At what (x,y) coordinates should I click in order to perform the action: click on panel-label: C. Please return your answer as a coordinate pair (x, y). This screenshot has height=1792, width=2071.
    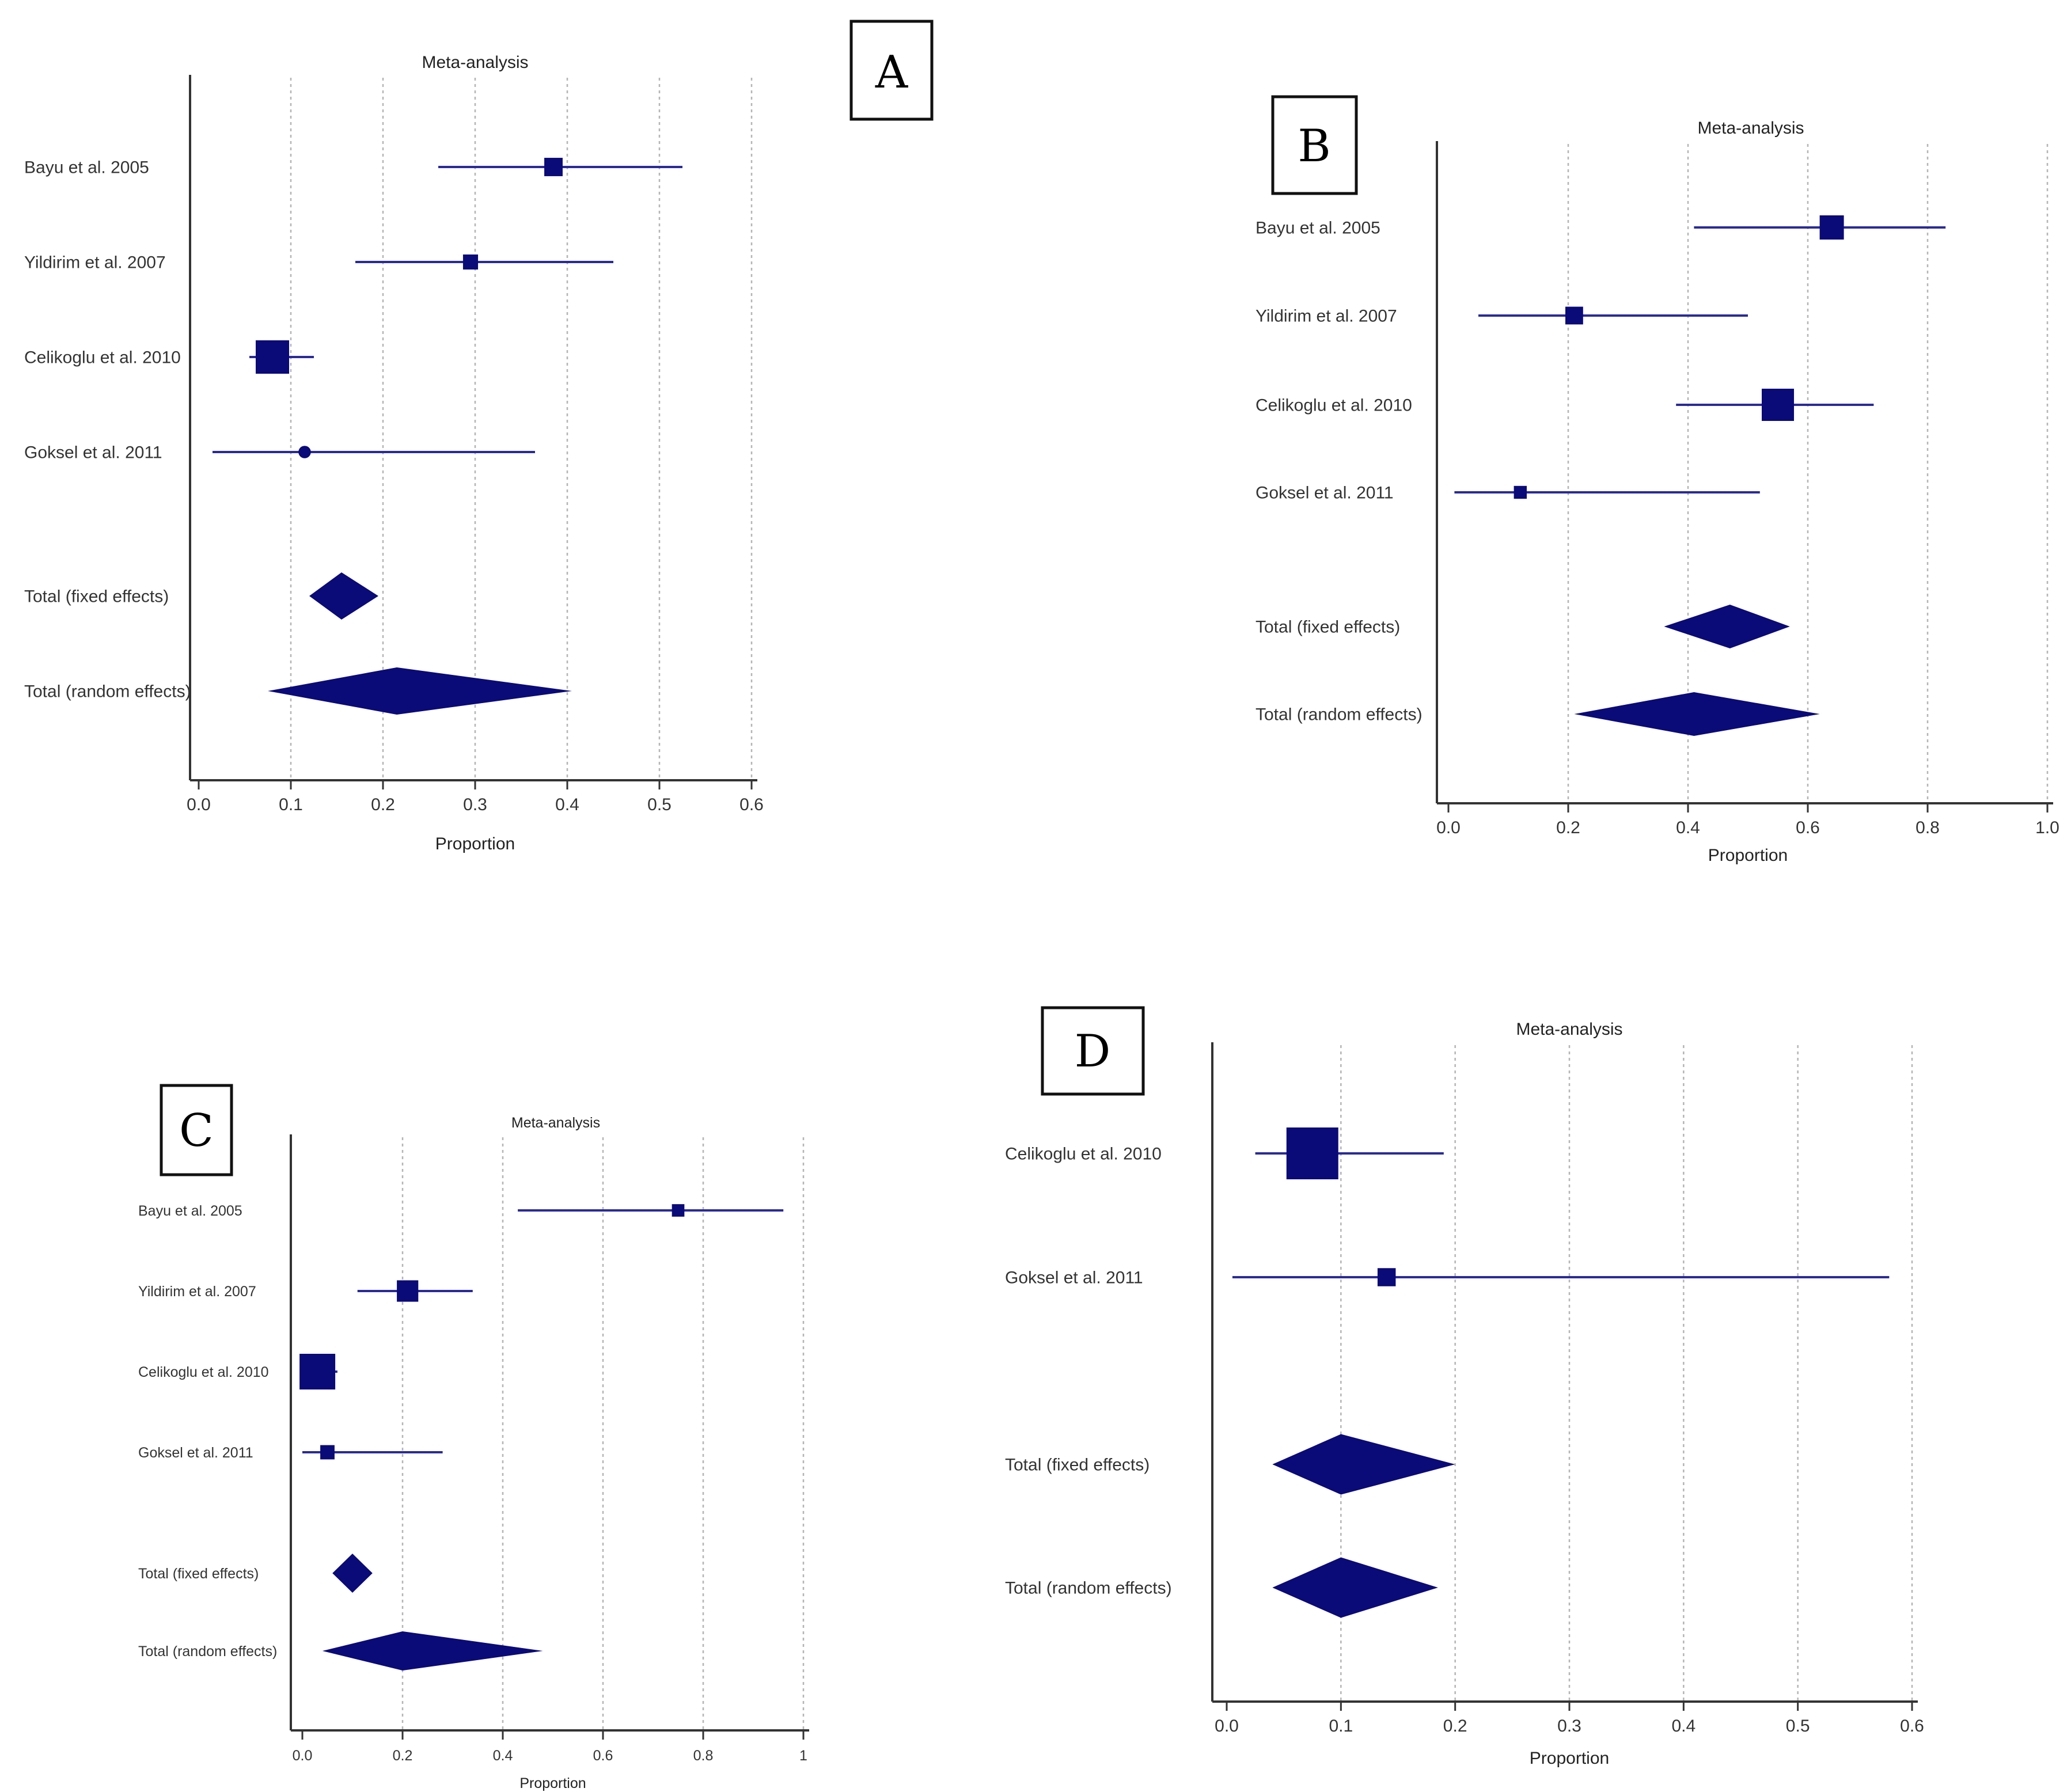
    Looking at the image, I should click on (196, 1131).